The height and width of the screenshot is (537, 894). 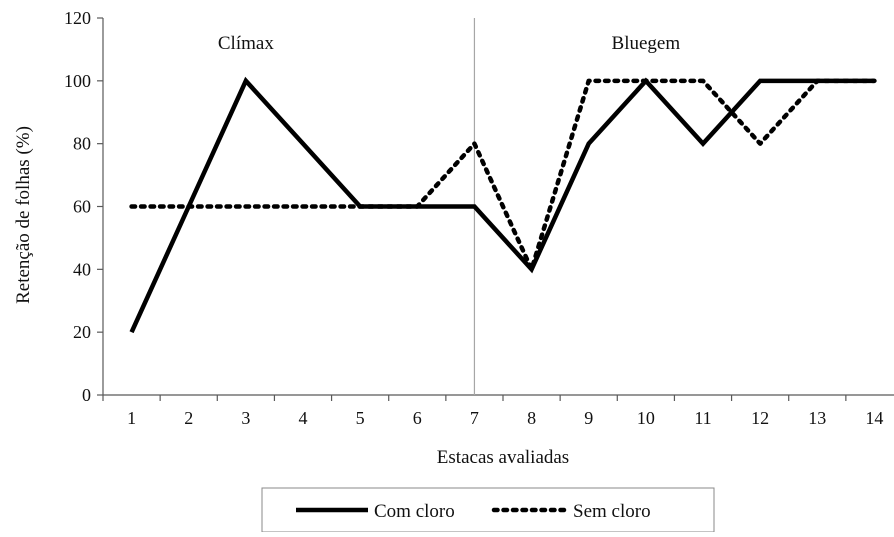 I want to click on x-tick-label: 1, so click(x=131, y=418).